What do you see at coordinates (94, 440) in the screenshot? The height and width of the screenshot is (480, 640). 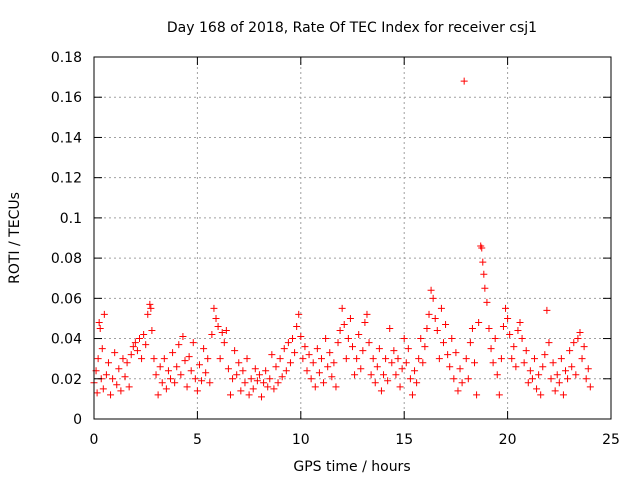 I see `x-tick-label: 0` at bounding box center [94, 440].